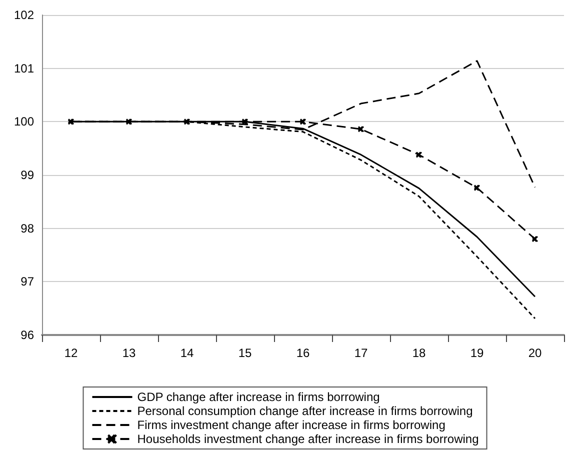 The height and width of the screenshot is (453, 570). What do you see at coordinates (24, 15) in the screenshot?
I see `y-tick-label: 102` at bounding box center [24, 15].